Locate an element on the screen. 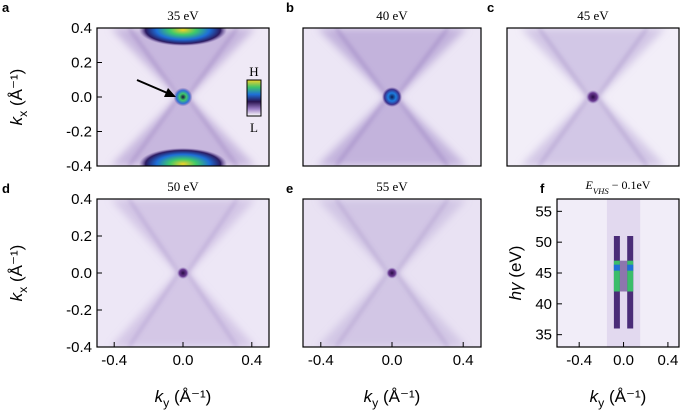 The height and width of the screenshot is (413, 685). y-tick-label: 55 is located at coordinates (543, 211).